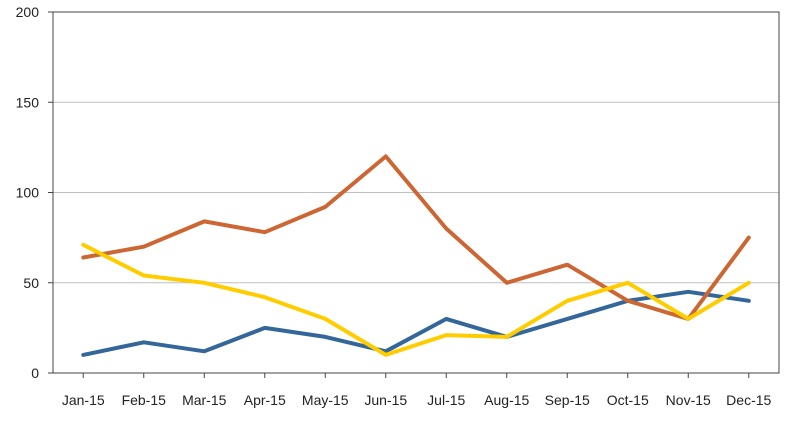 This screenshot has height=421, width=794. What do you see at coordinates (325, 400) in the screenshot?
I see `x-tick-label: May-15` at bounding box center [325, 400].